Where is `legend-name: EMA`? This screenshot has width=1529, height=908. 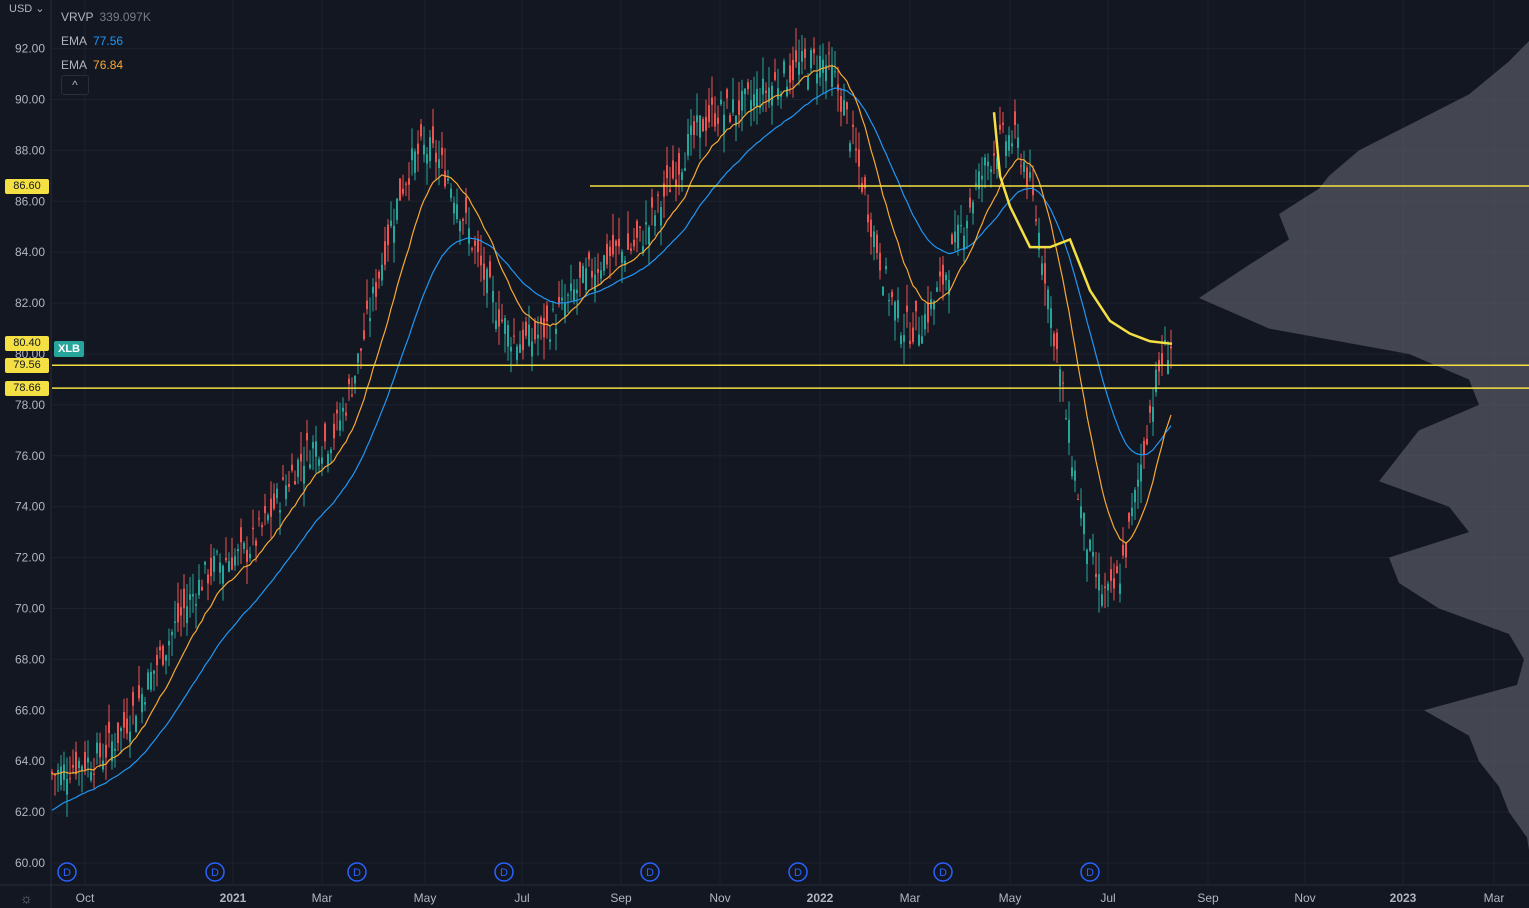
legend-name: EMA is located at coordinates (74, 65).